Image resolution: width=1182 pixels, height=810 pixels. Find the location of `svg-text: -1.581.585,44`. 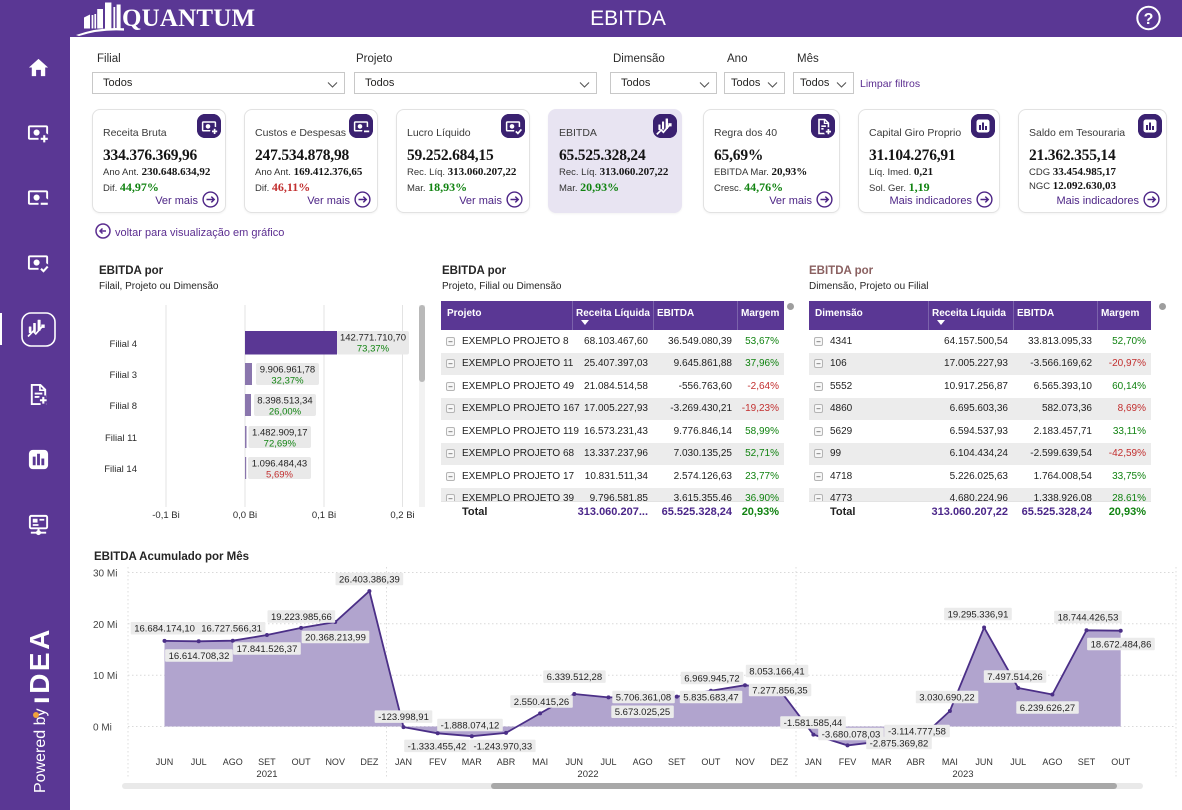

svg-text: -1.581.585,44 is located at coordinates (813, 723).